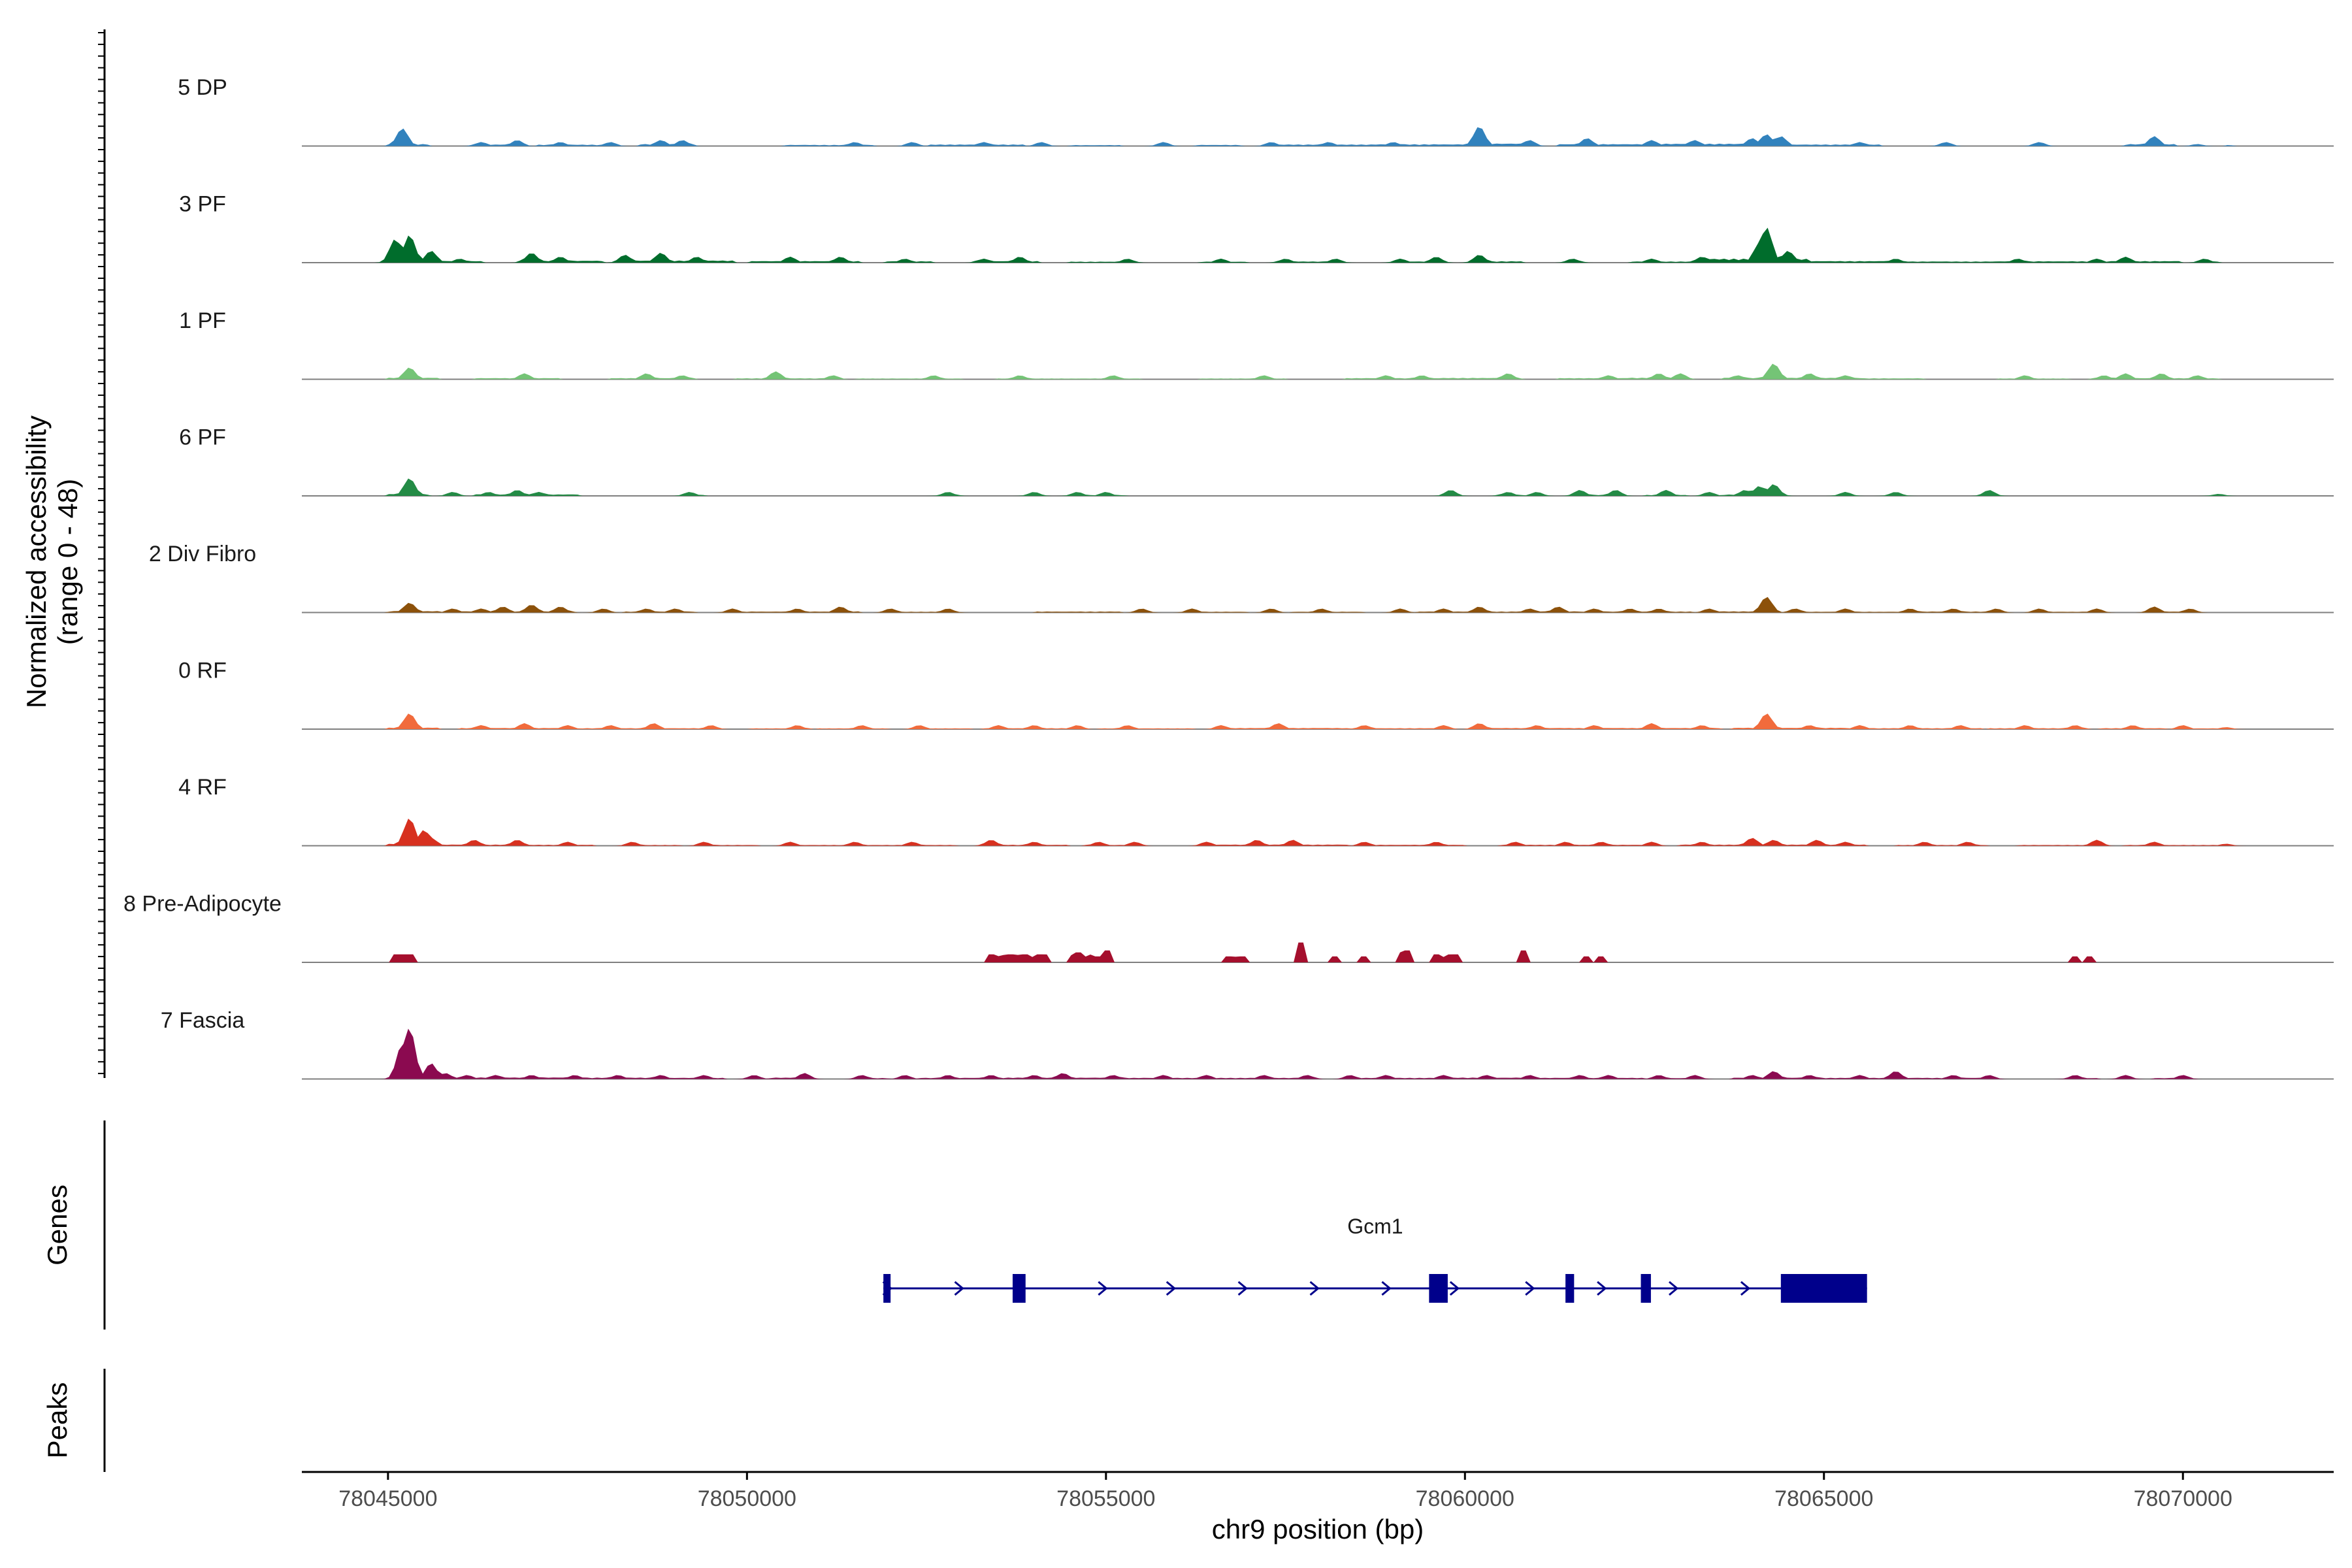 The width and height of the screenshot is (2352, 1568). I want to click on track-0-rf: 0 RF, so click(1256, 694).